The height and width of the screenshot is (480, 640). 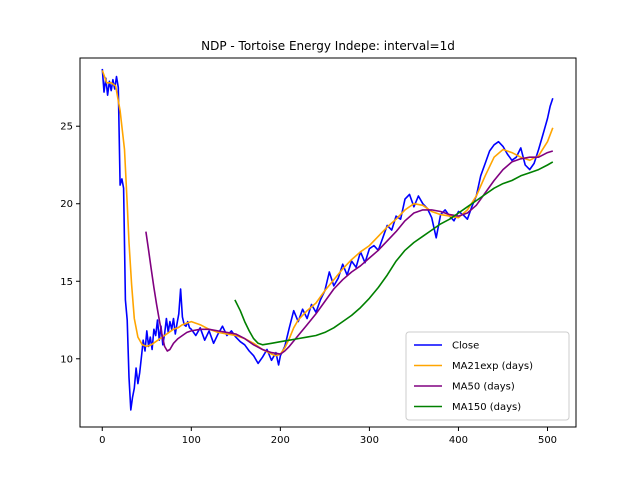 I want to click on x-tick-label: 400, so click(x=458, y=440).